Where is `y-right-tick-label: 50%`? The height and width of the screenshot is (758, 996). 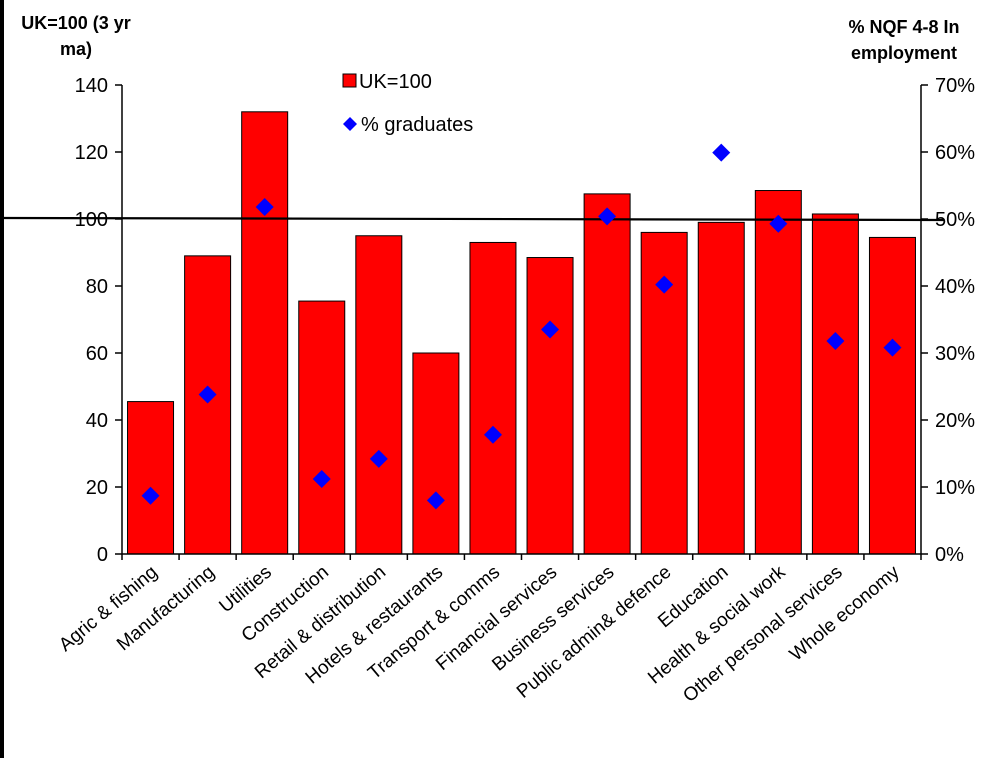
y-right-tick-label: 50% is located at coordinates (955, 220).